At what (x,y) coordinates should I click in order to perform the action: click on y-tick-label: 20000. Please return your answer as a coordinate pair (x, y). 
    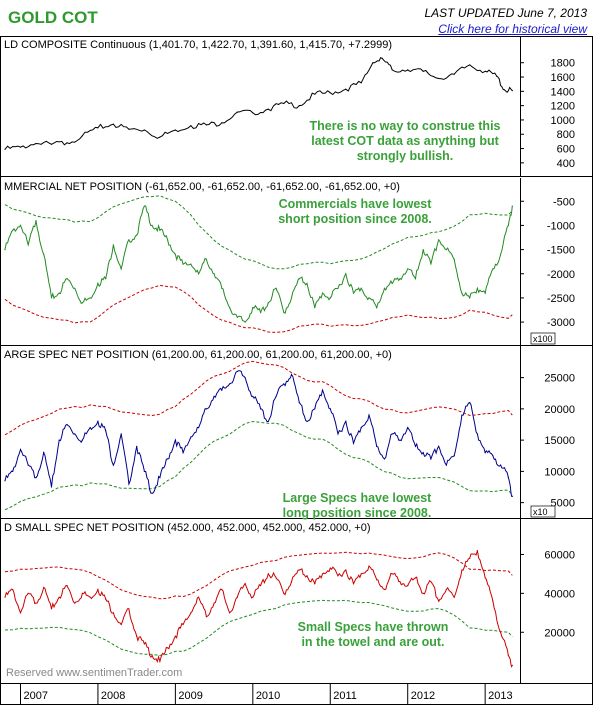
    Looking at the image, I should click on (559, 633).